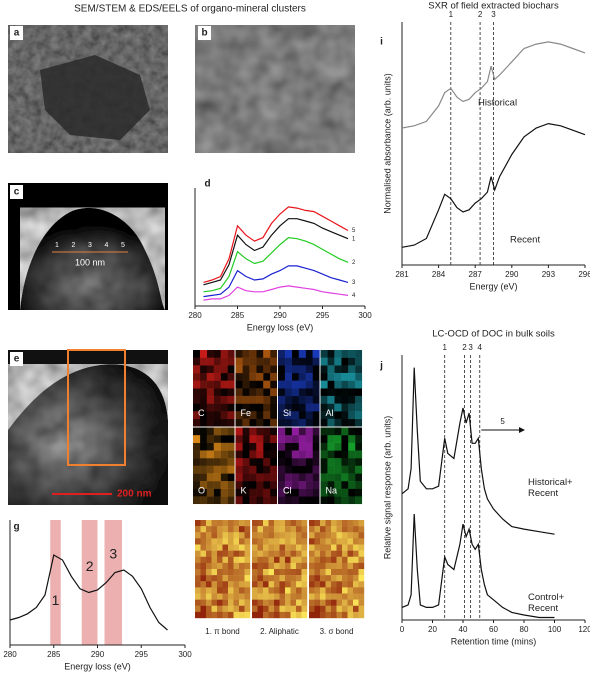 The height and width of the screenshot is (676, 590). What do you see at coordinates (480, 14) in the screenshot?
I see `marker-label: 2` at bounding box center [480, 14].